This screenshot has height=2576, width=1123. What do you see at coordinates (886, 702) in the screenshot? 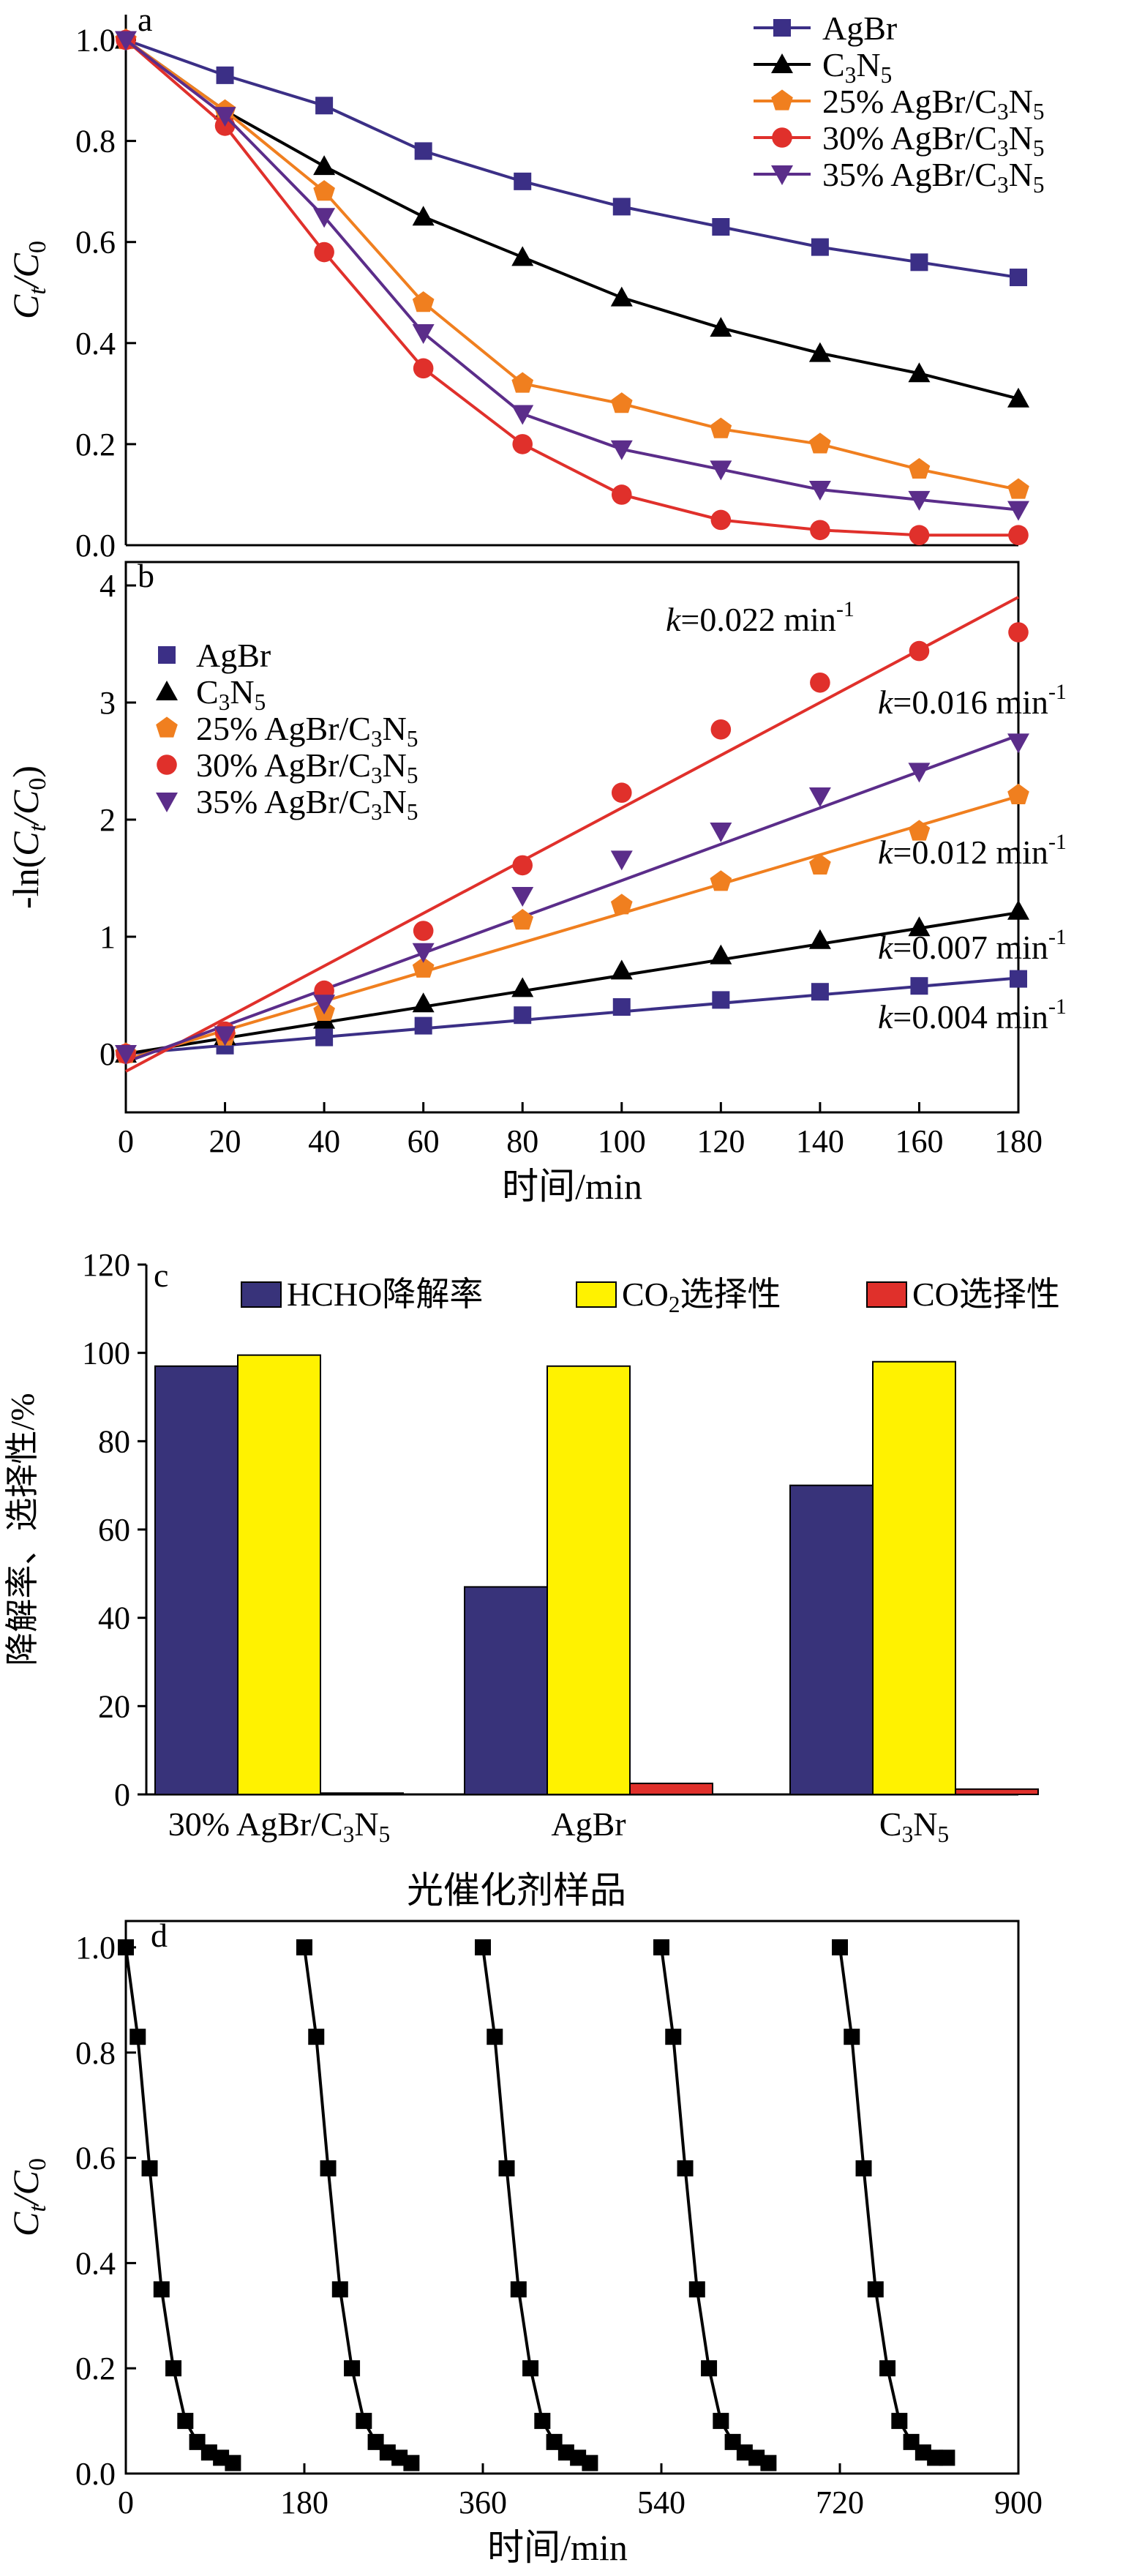
I see `panel-b-k-symbol: k` at bounding box center [886, 702].